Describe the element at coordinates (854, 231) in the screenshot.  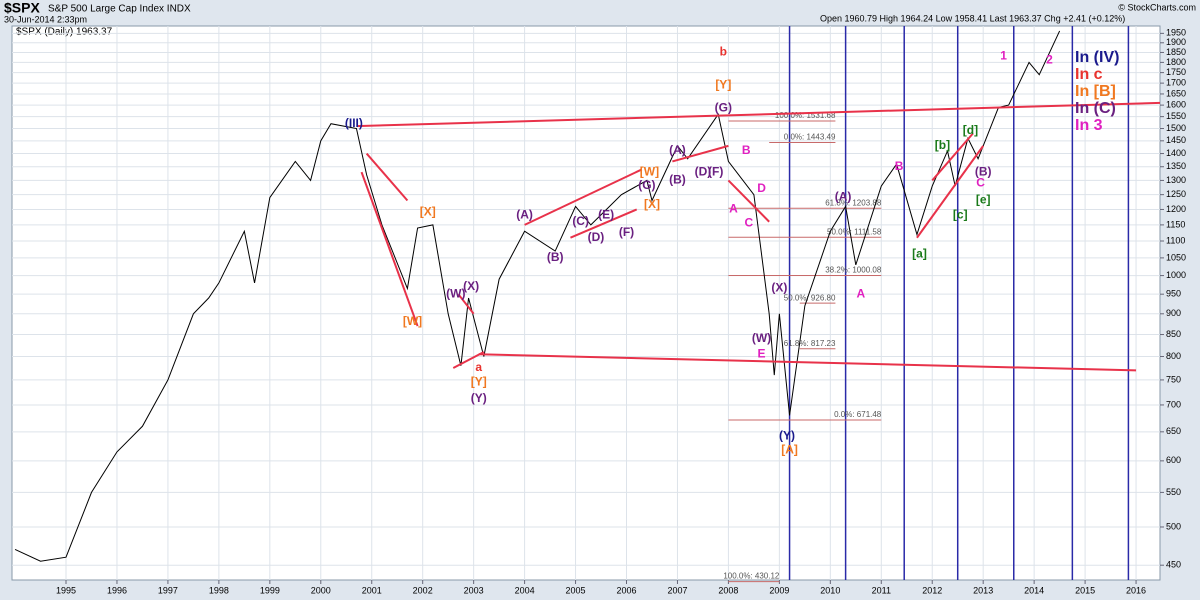
I see `fib-label: 50.0%: 1111.58` at that location.